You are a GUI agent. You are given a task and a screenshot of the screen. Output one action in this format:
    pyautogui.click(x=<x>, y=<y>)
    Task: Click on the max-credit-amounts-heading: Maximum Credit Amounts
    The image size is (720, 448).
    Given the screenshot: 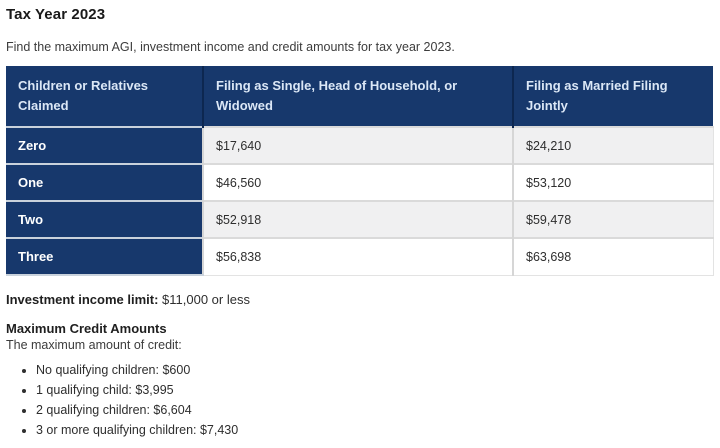 What is the action you would take?
    pyautogui.click(x=86, y=329)
    